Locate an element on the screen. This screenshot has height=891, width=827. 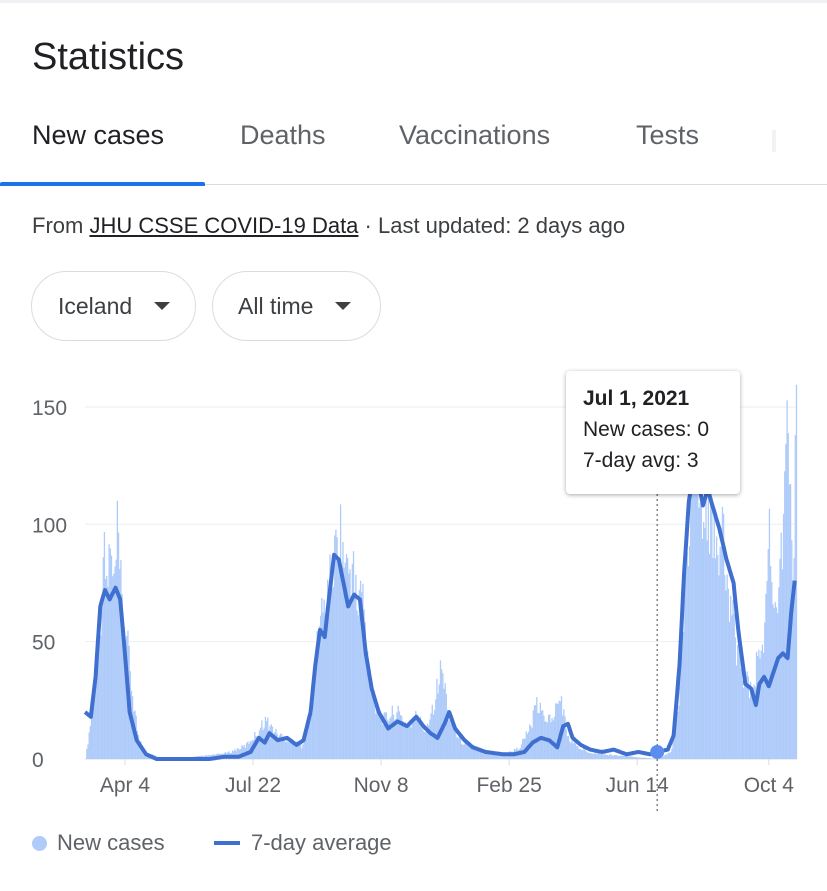
location-dropdown: Iceland is located at coordinates (113, 306).